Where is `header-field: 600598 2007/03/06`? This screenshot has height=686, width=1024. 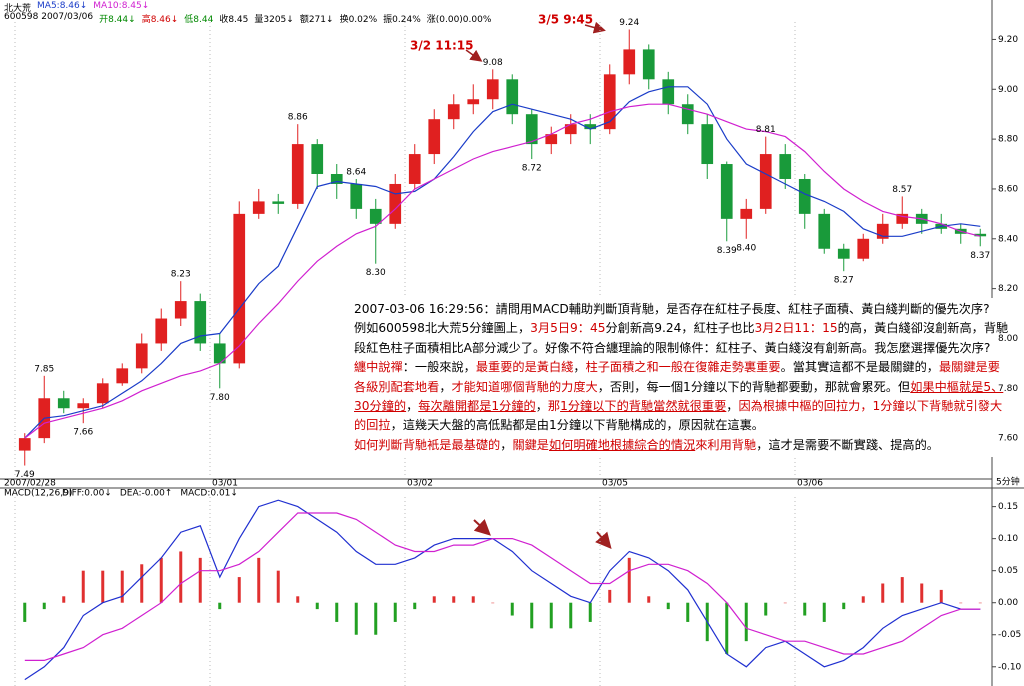 header-field: 600598 2007/03/06 is located at coordinates (49, 17).